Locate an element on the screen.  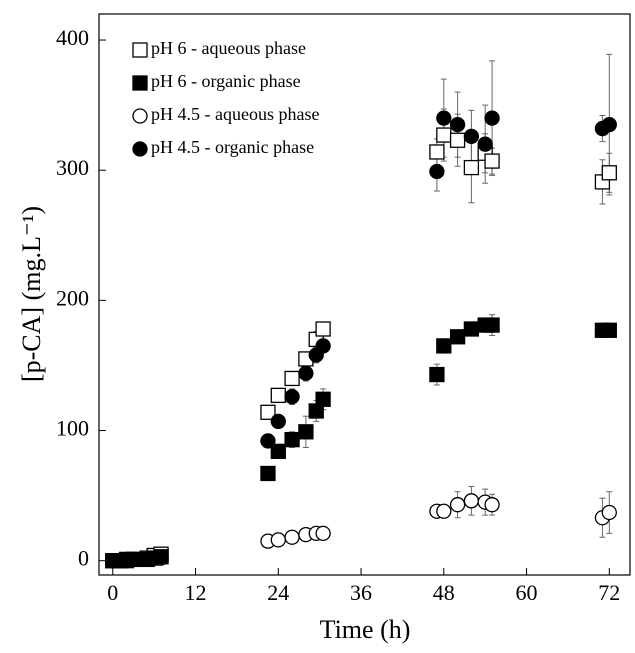
x-tick-label: 72 is located at coordinates (609, 592).